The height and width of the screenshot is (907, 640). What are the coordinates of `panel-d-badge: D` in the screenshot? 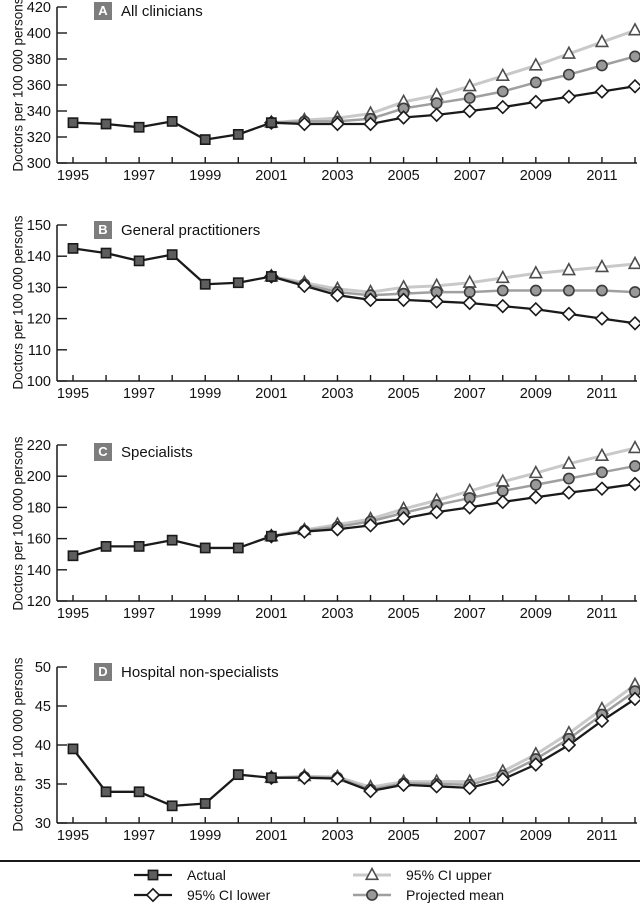 It's located at (103, 672).